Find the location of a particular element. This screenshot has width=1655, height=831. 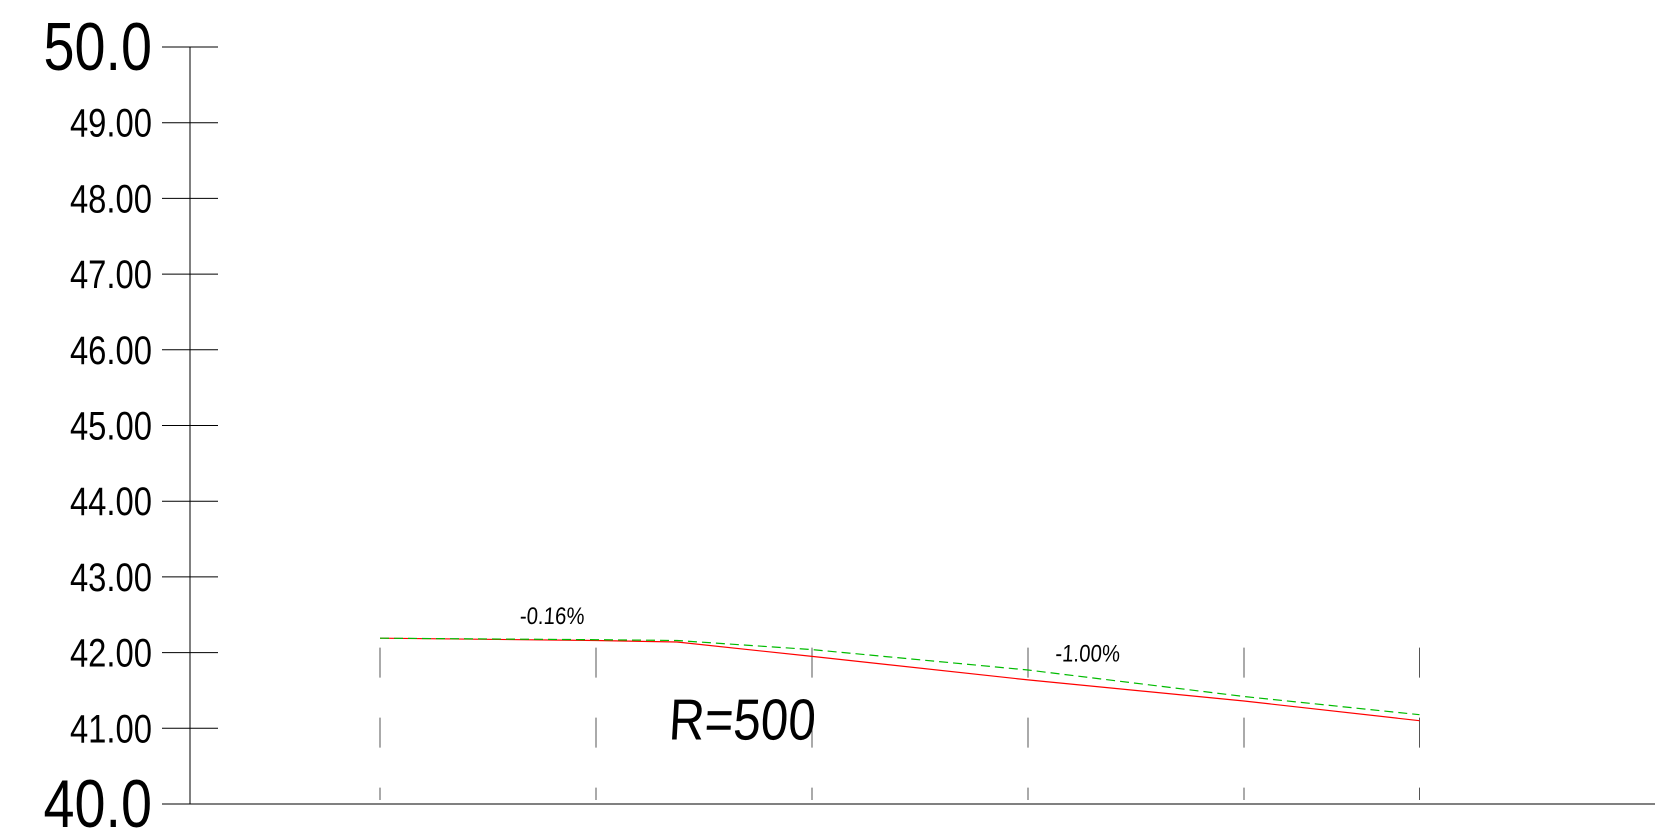

y-tick-label: 45.00 is located at coordinates (111, 425).